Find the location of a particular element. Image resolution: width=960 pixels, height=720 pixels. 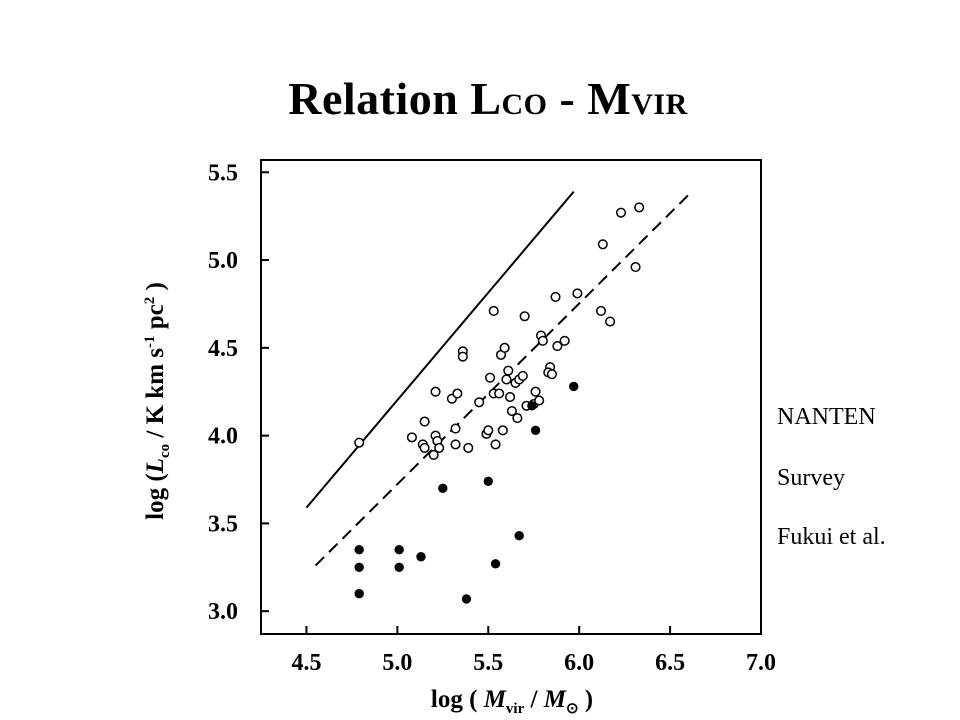

ylabel-exp1: -1 is located at coordinates (149, 341).